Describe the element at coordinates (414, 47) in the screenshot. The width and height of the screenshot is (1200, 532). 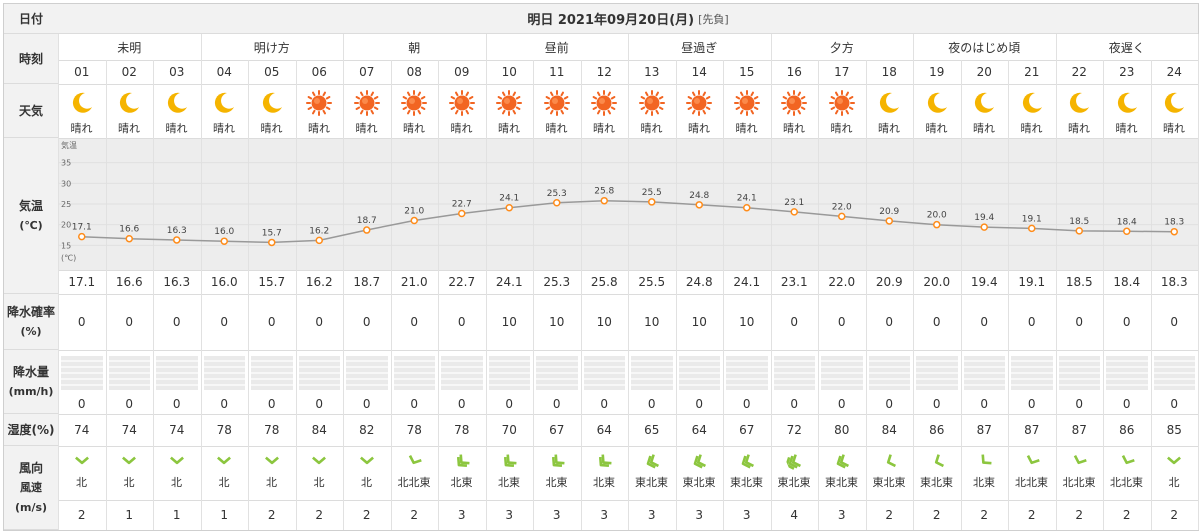
I see `period-3: 朝` at that location.